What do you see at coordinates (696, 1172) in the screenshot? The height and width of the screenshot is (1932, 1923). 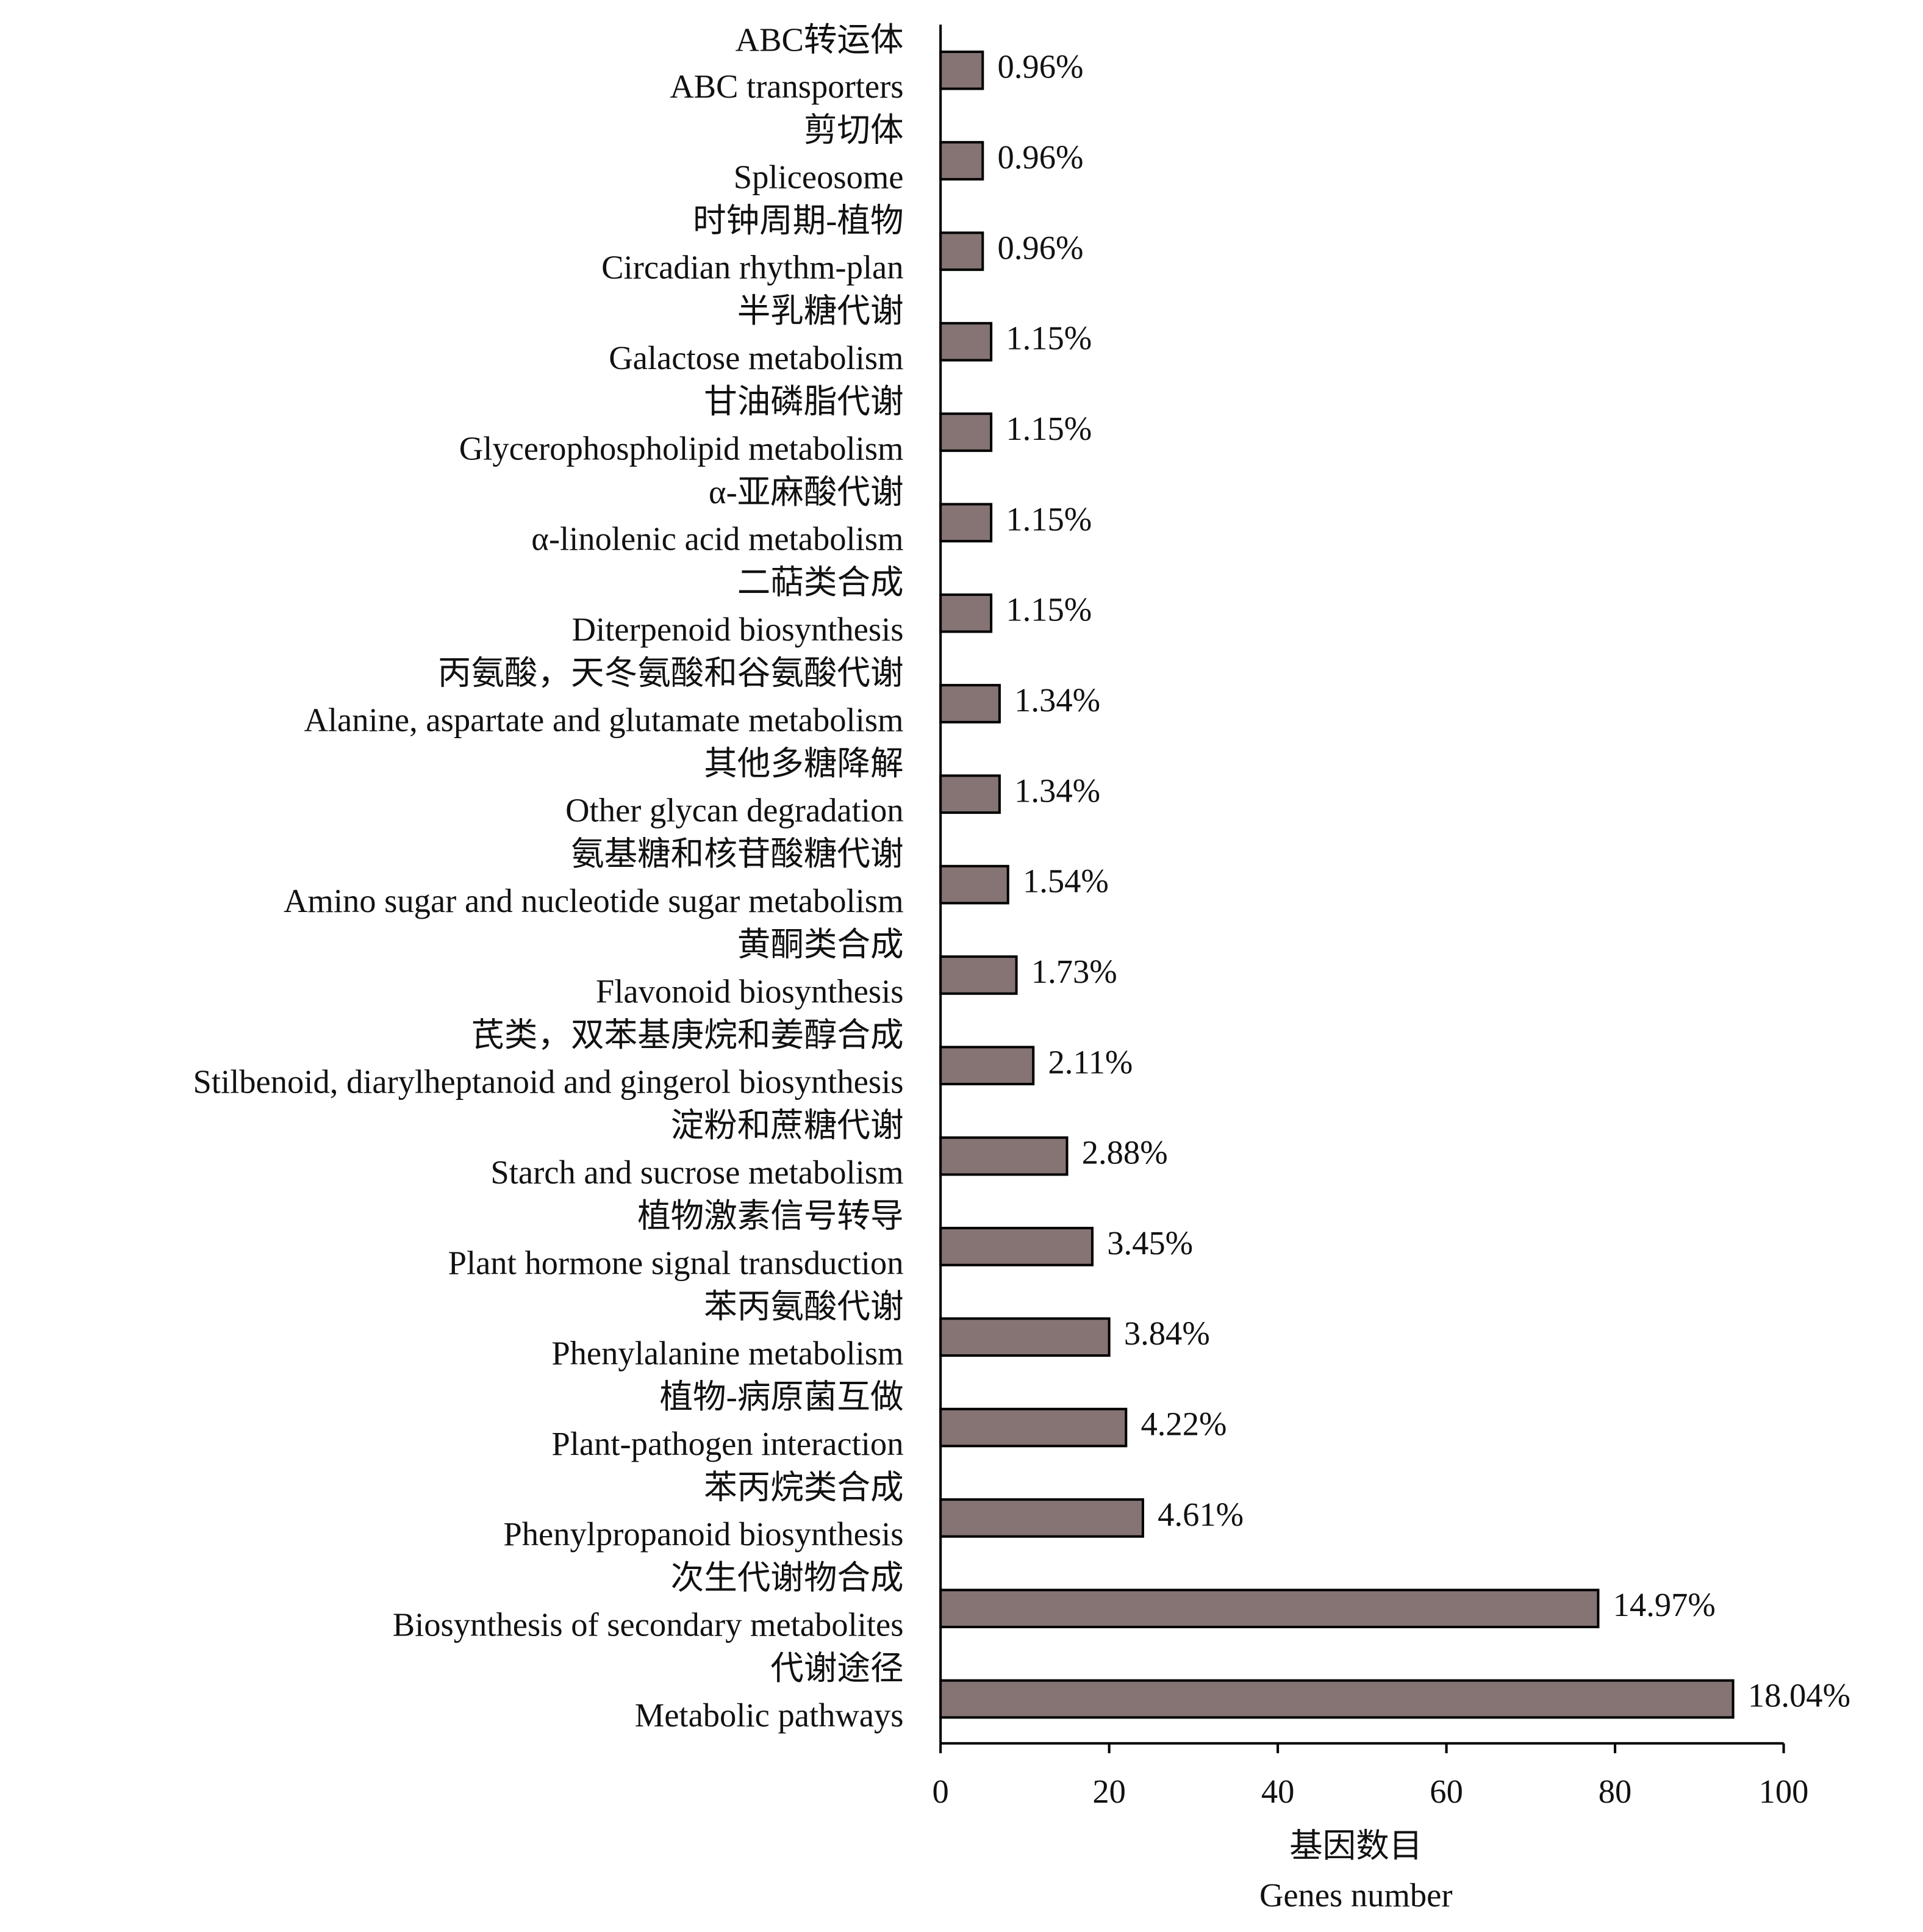 I see `category-label: Starch and sucrose metabolism` at bounding box center [696, 1172].